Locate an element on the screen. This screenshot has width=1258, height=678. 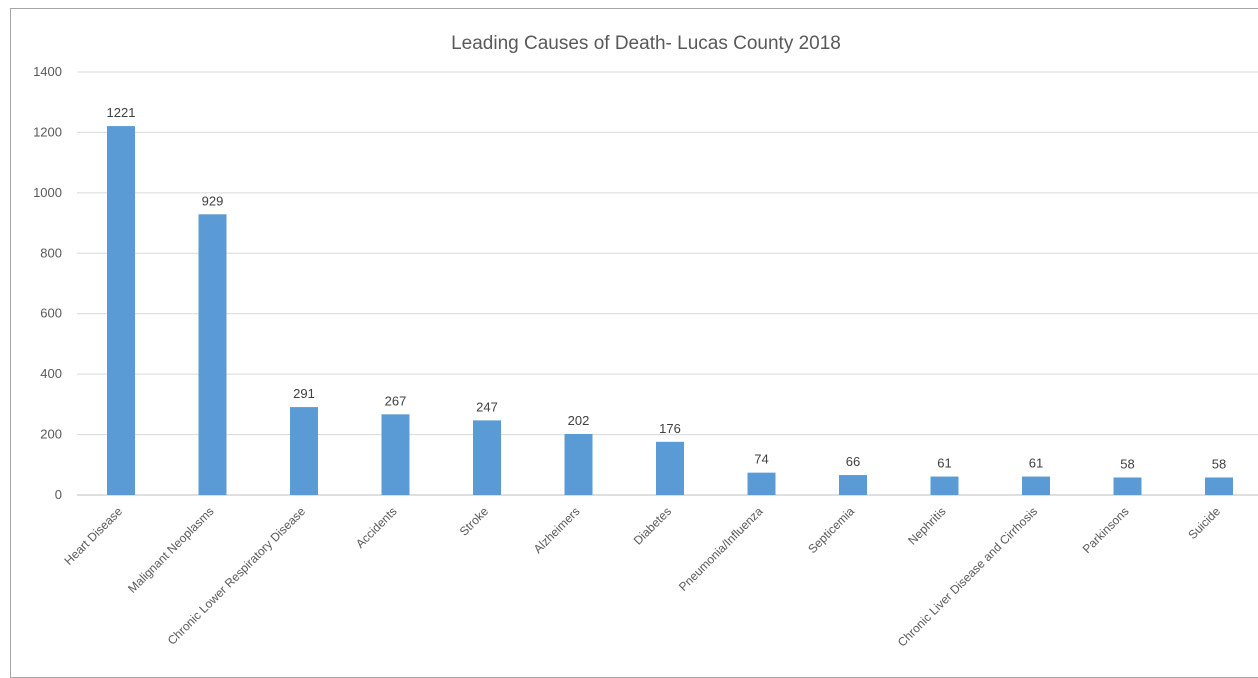
data-label: 267 is located at coordinates (396, 400).